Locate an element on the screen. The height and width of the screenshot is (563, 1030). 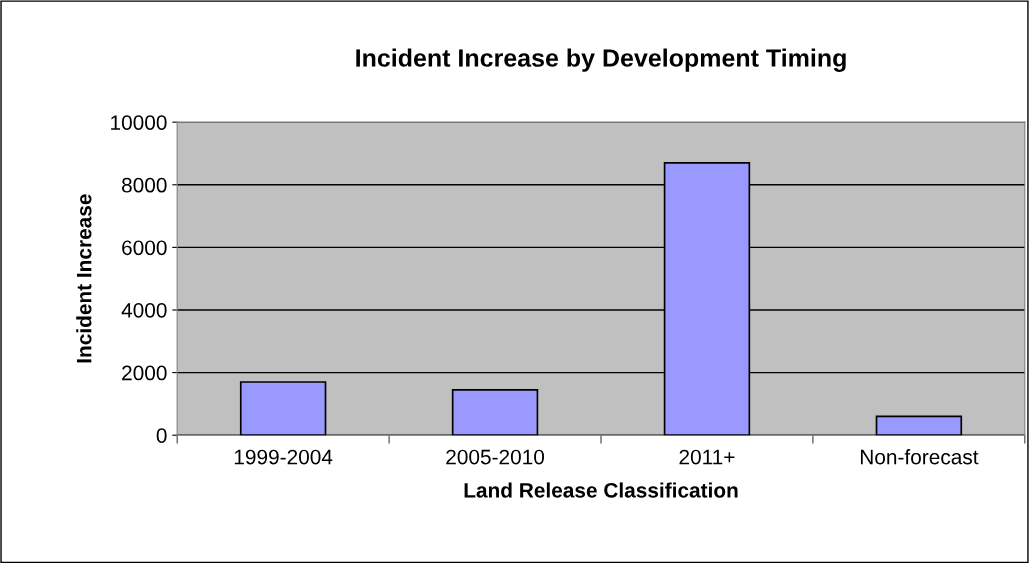
y-tick-label: 10000 is located at coordinates (139, 122).